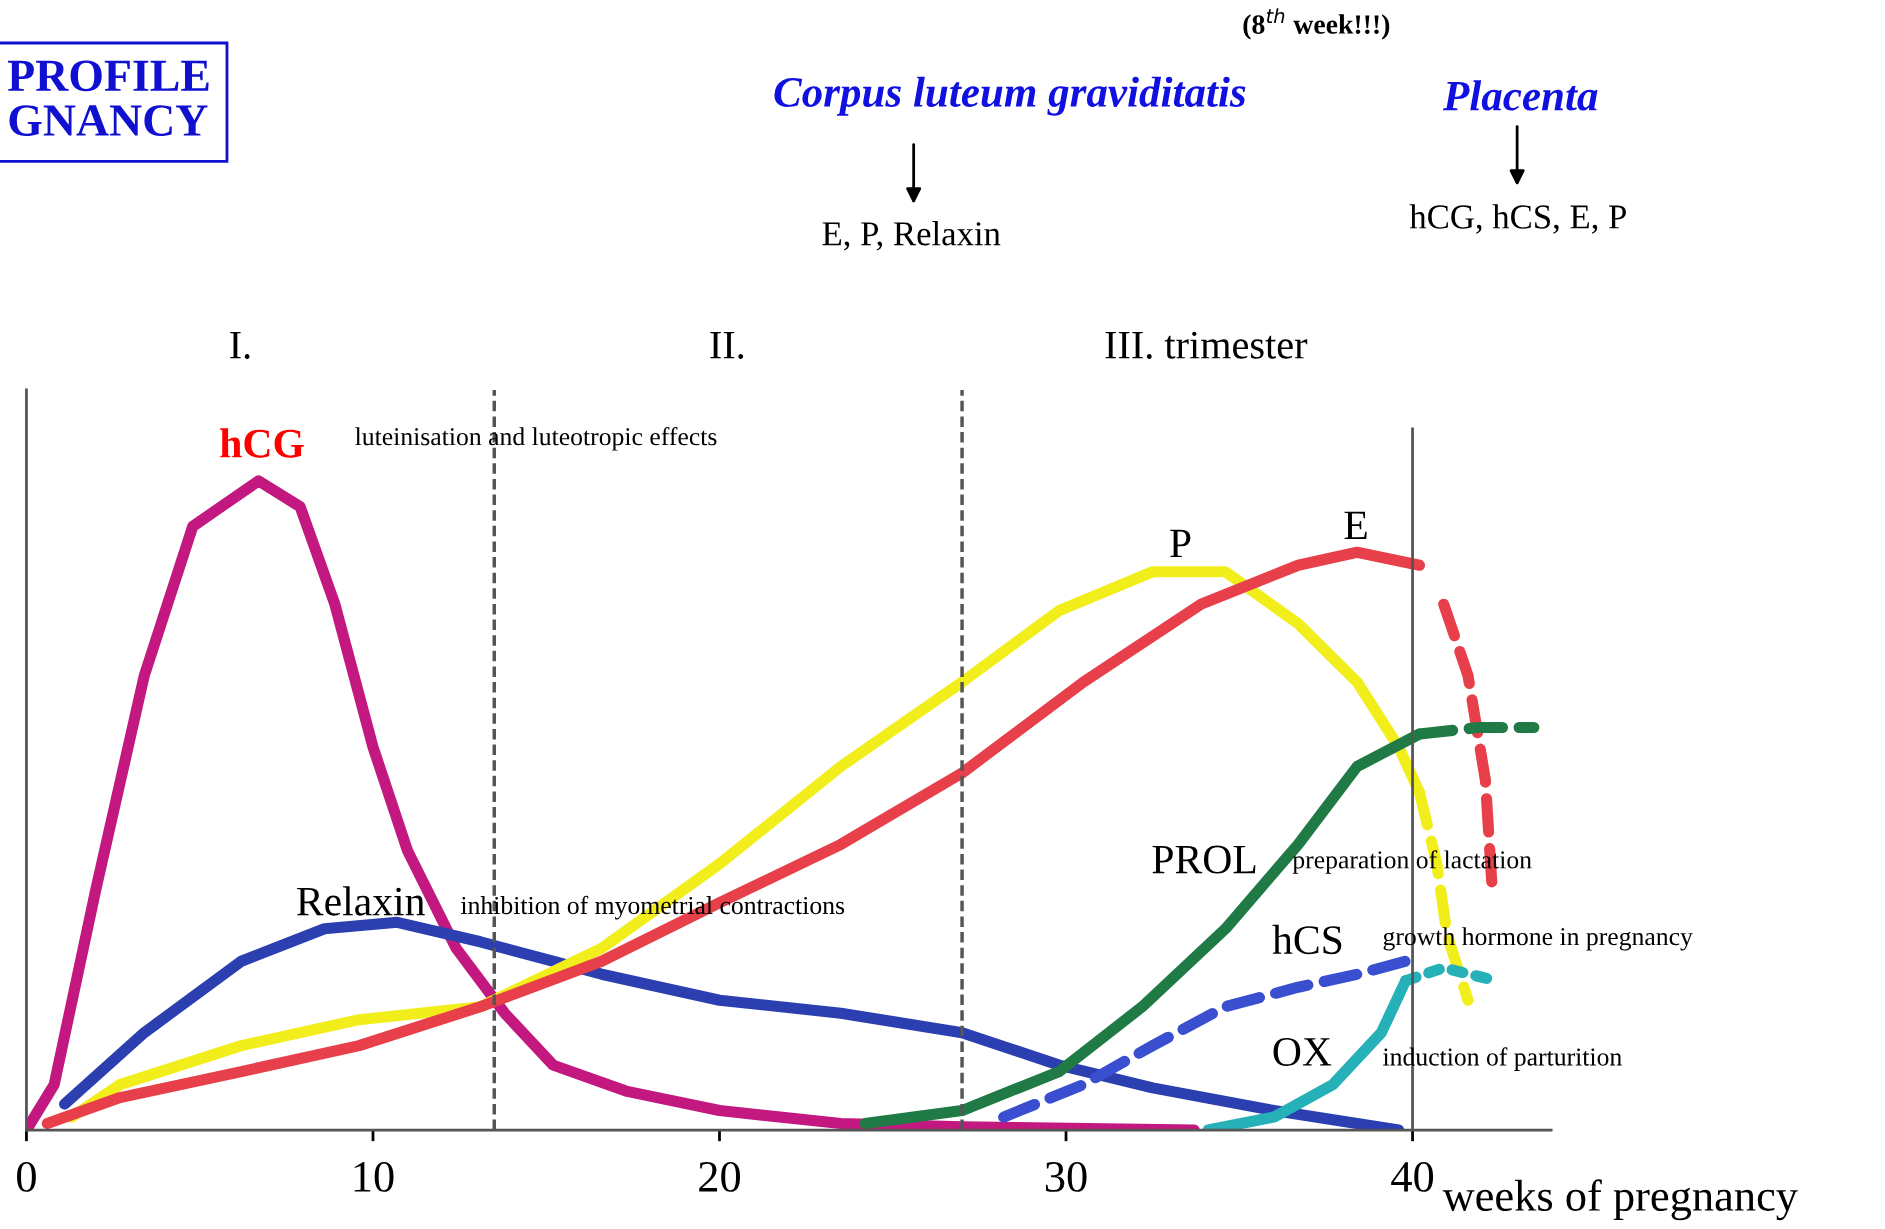  I want to click on text: hCG, hCS, E, P, so click(1517, 219).